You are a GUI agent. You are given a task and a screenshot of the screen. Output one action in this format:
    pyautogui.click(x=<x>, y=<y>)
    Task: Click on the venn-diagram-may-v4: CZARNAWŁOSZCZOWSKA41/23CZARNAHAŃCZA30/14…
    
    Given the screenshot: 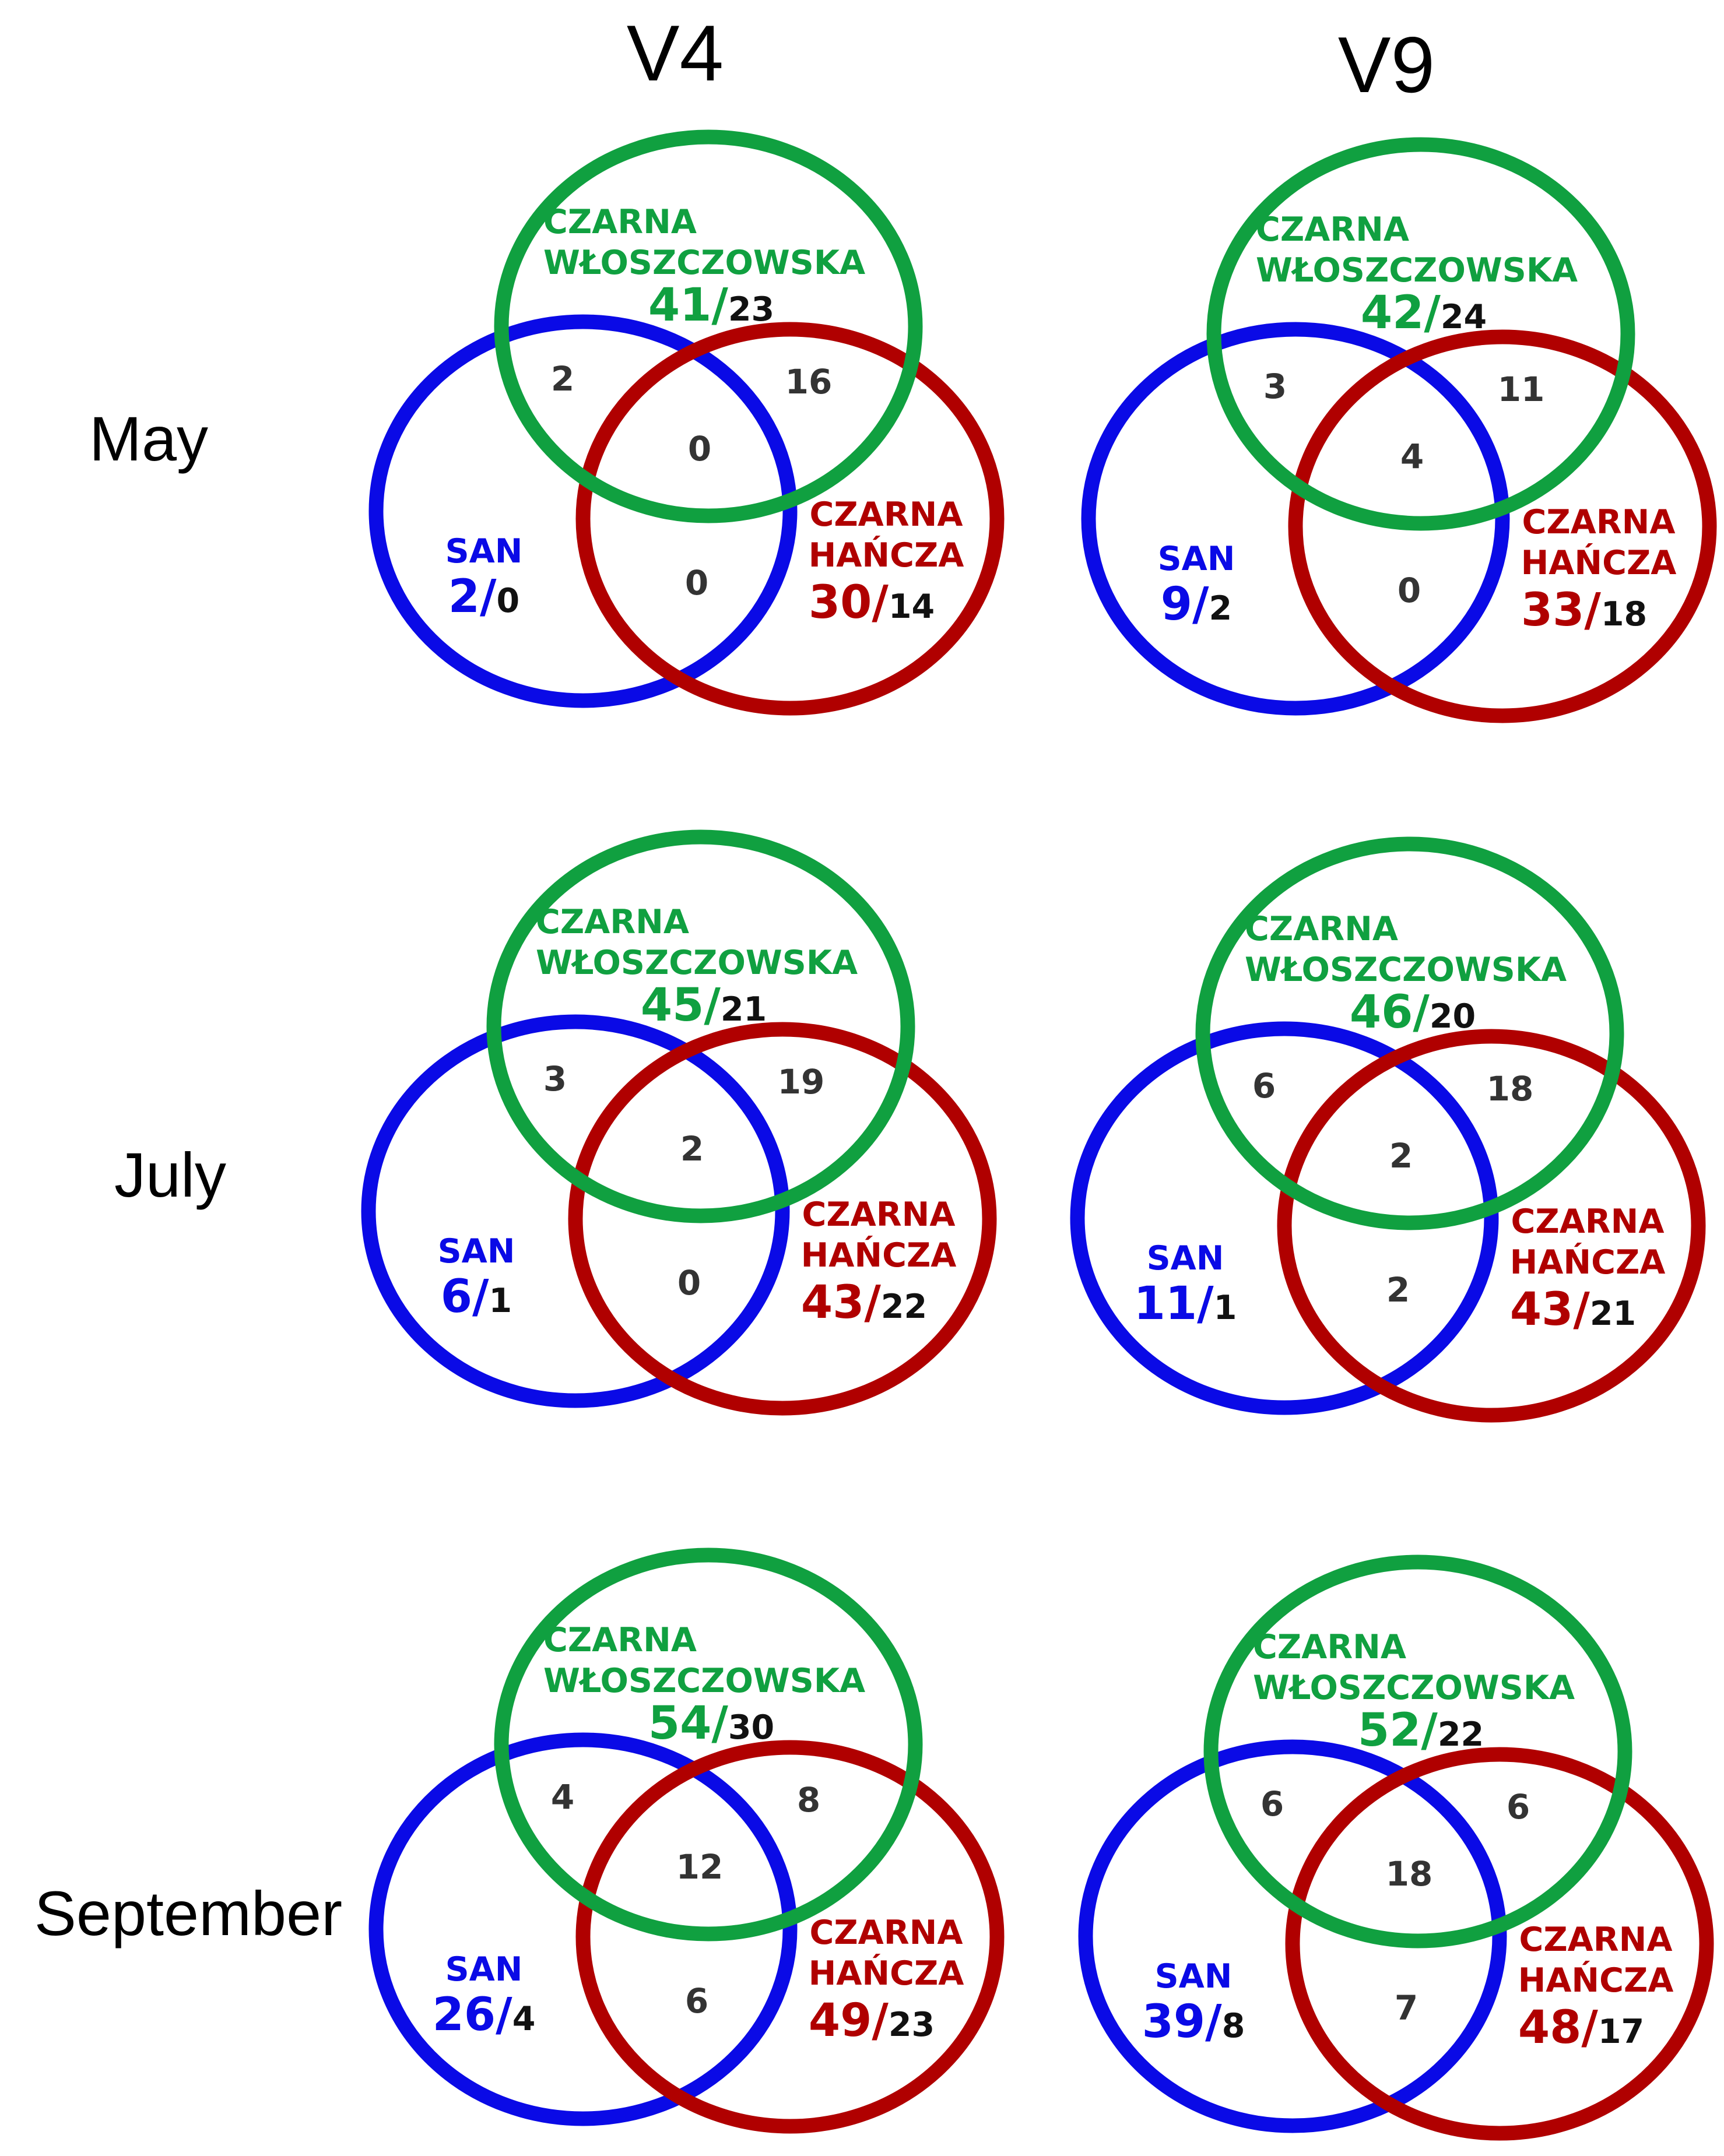 What is the action you would take?
    pyautogui.click(x=686, y=422)
    